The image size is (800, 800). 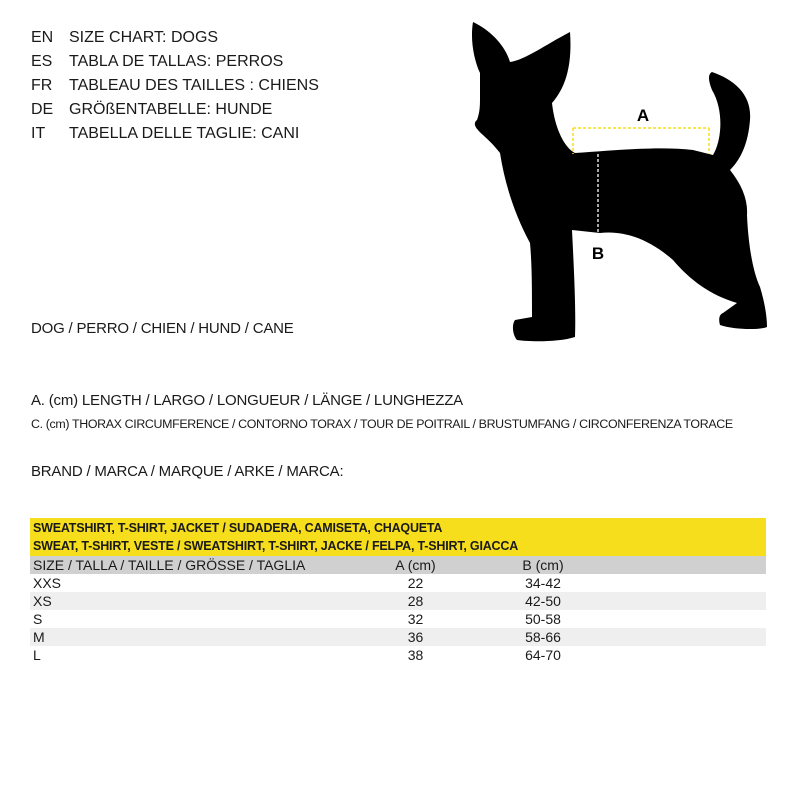 I want to click on title-fr: TABLEAU DES TAILLES : CHIENS, so click(x=194, y=85).